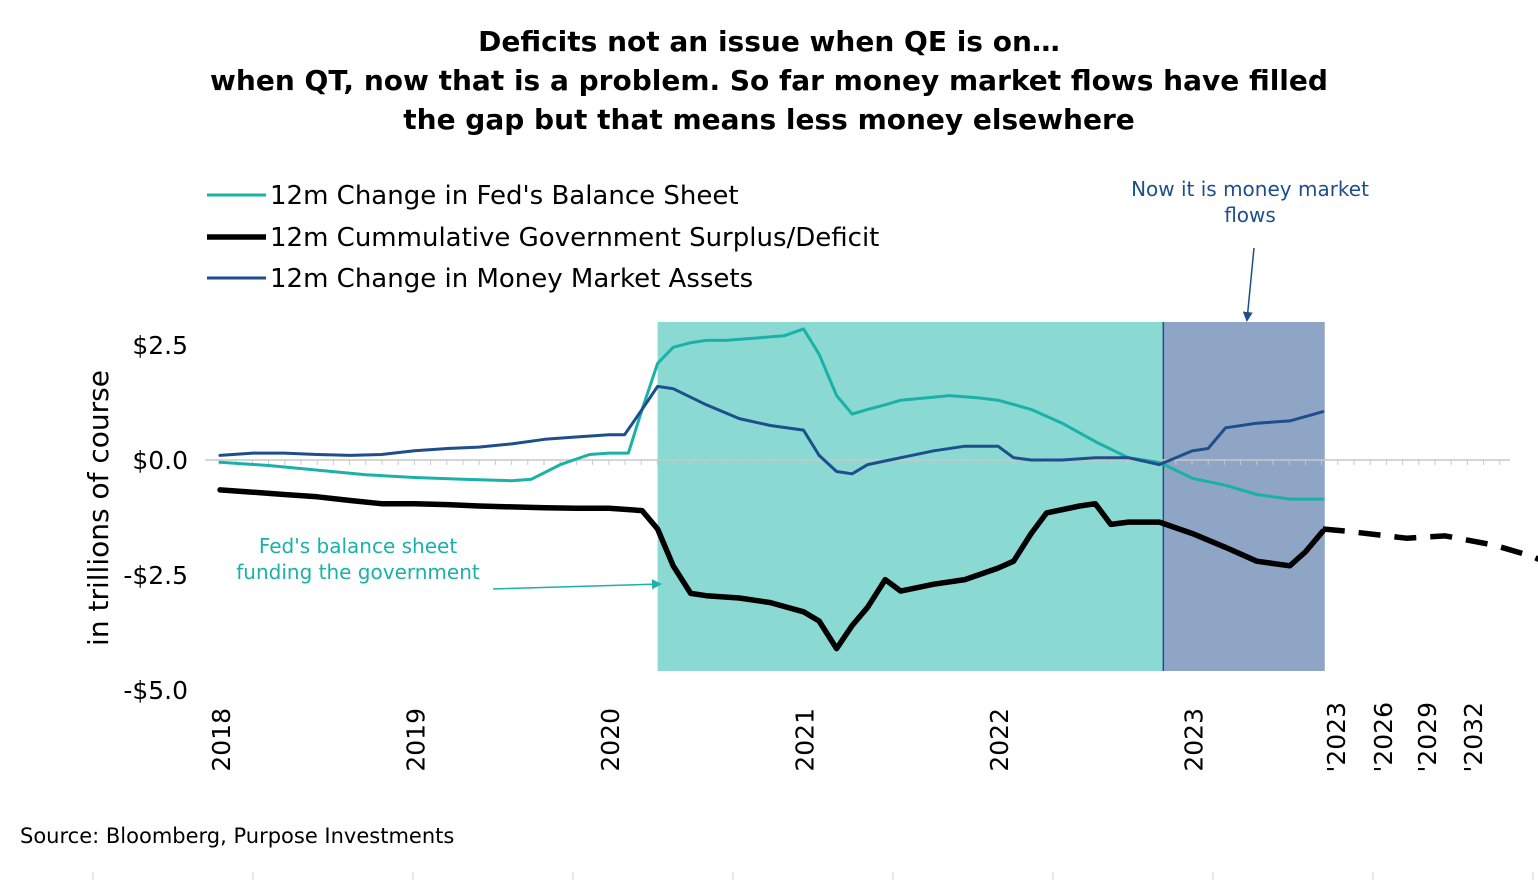 This screenshot has width=1538, height=880. I want to click on y-tick-label: -$2.5, so click(155, 575).